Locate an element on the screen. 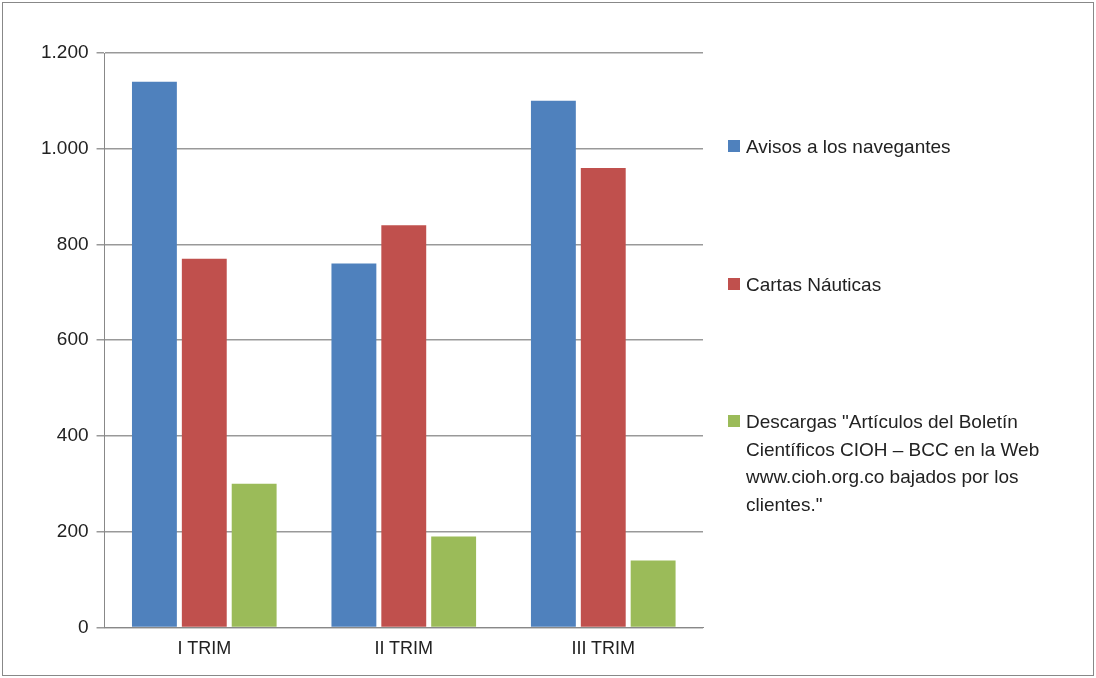  y-tick-label: 800 is located at coordinates (72, 243).